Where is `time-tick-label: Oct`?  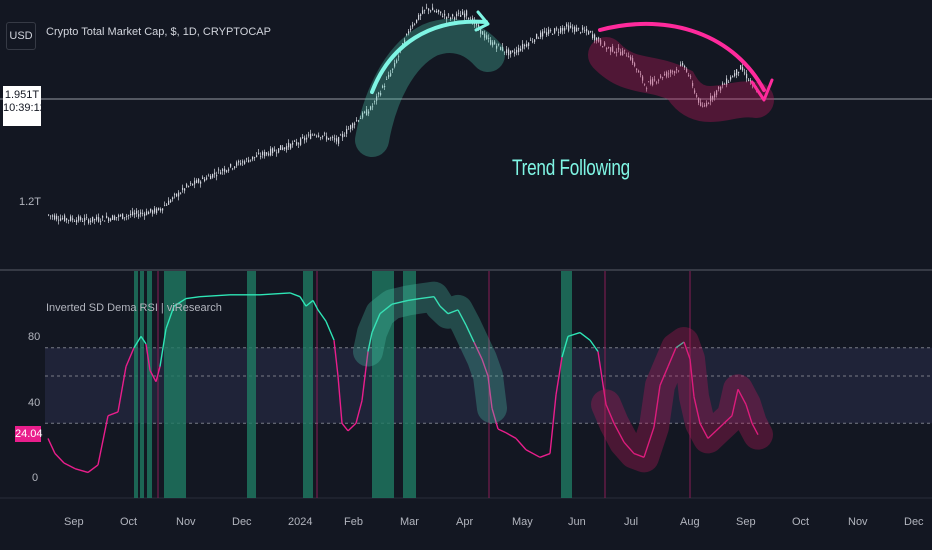
time-tick-label: Oct is located at coordinates (801, 522).